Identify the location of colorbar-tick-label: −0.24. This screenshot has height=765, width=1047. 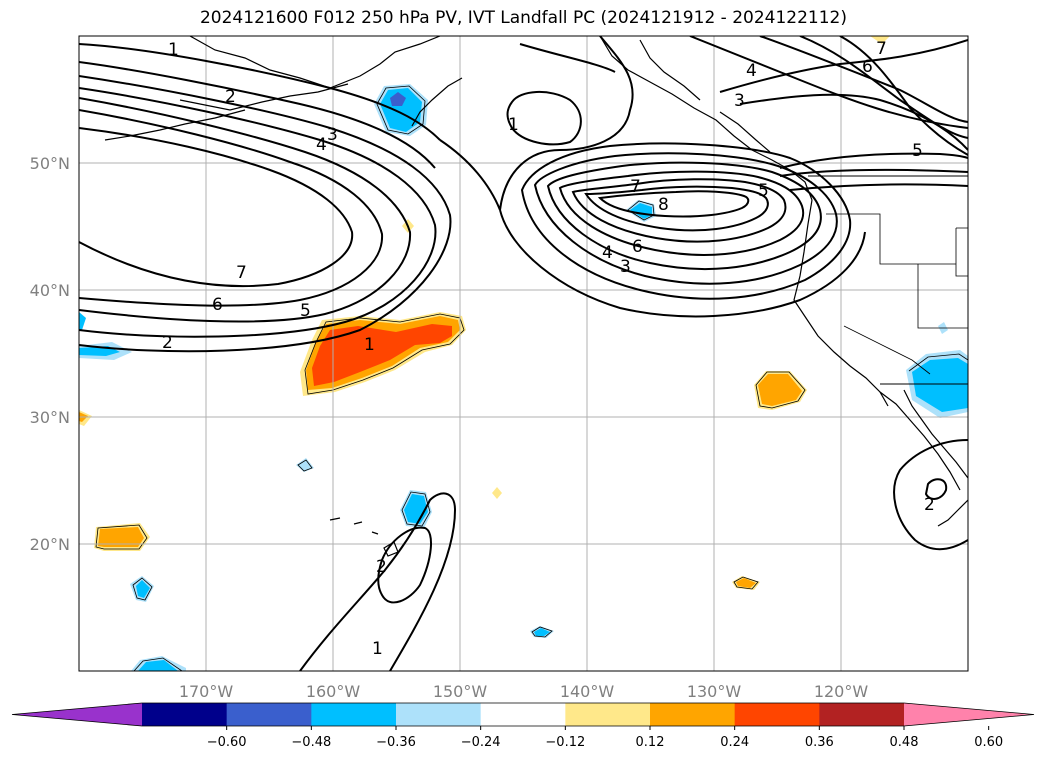
(481, 742).